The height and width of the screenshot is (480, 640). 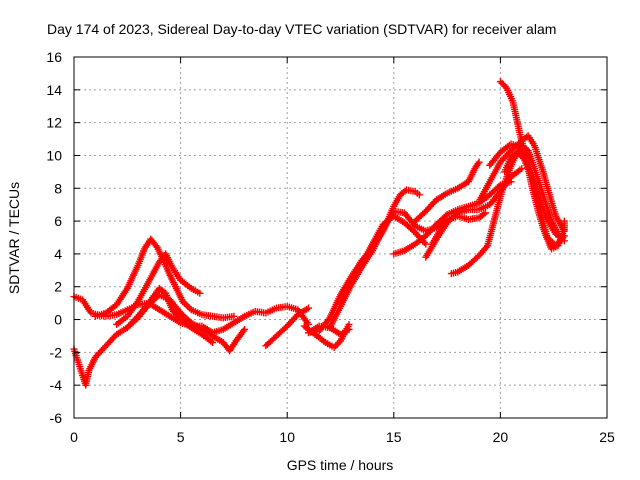 What do you see at coordinates (533, 194) in the screenshot?
I see `series-arc-t` at bounding box center [533, 194].